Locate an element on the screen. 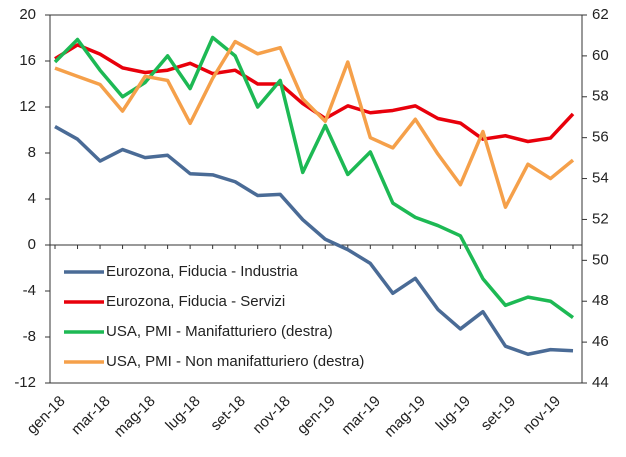 This screenshot has width=626, height=457. y-tick-label: -4 is located at coordinates (29, 290).